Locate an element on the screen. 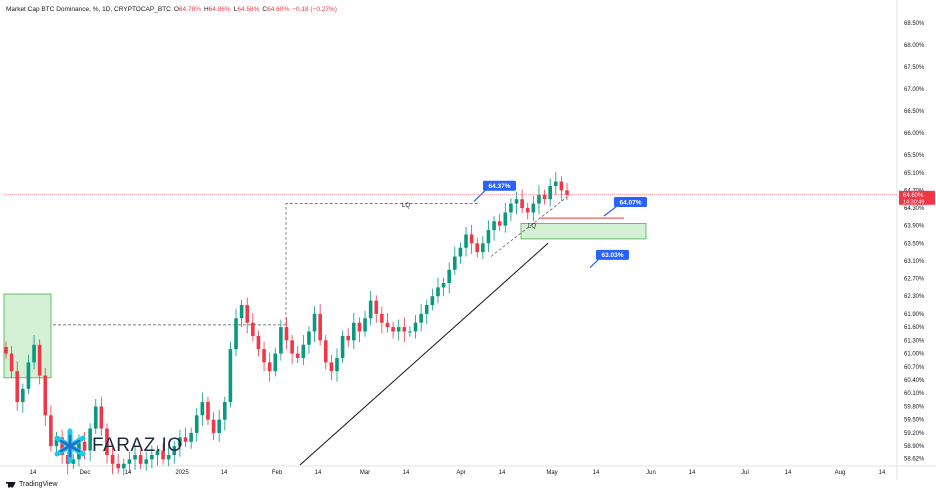  y-tick-label: 60.40% is located at coordinates (914, 381).